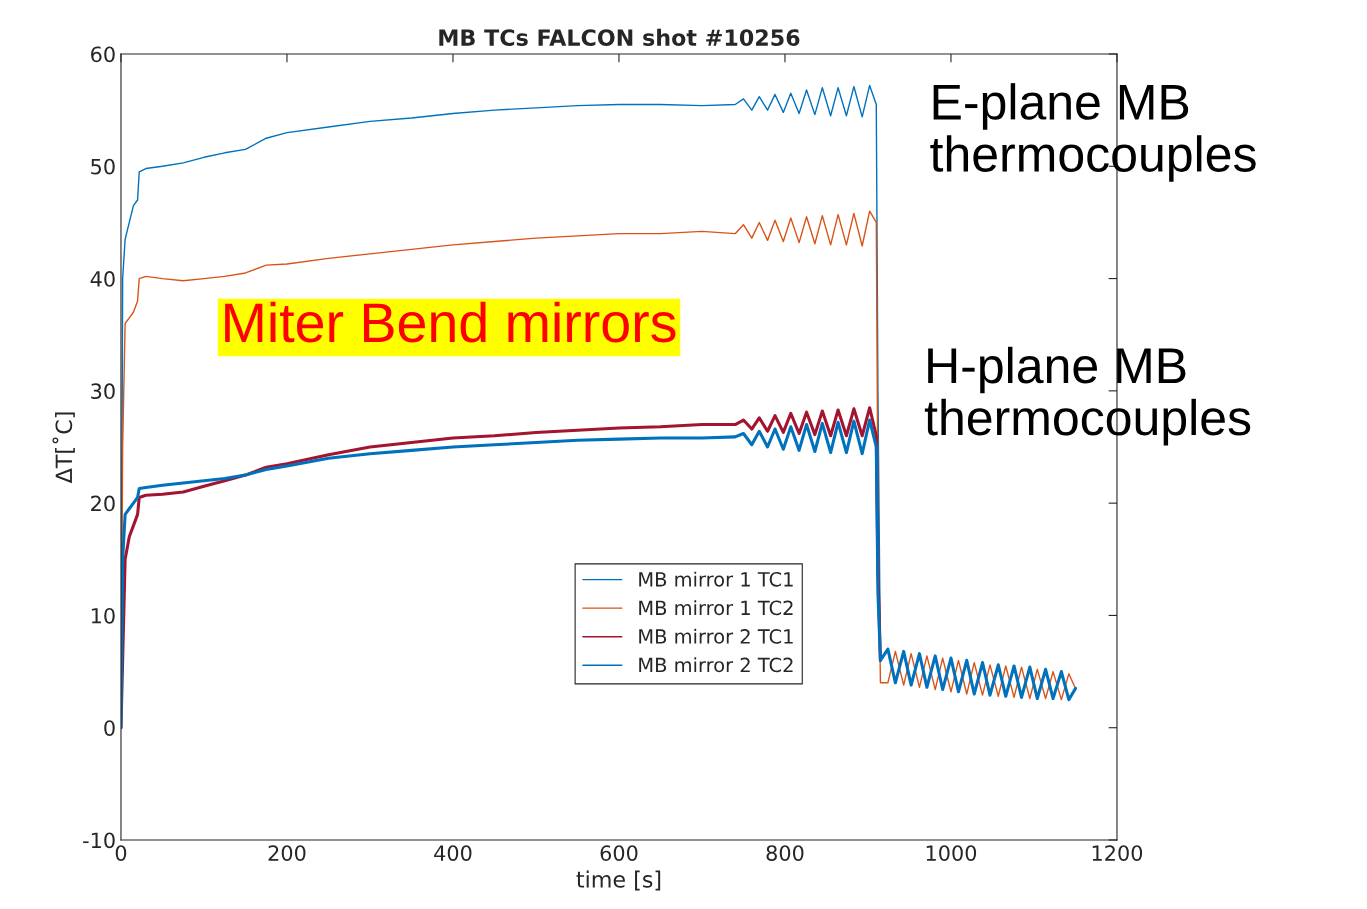 The height and width of the screenshot is (909, 1367). What do you see at coordinates (619, 37) in the screenshot?
I see `chart-title: MB TCs FALCON shot #10256` at bounding box center [619, 37].